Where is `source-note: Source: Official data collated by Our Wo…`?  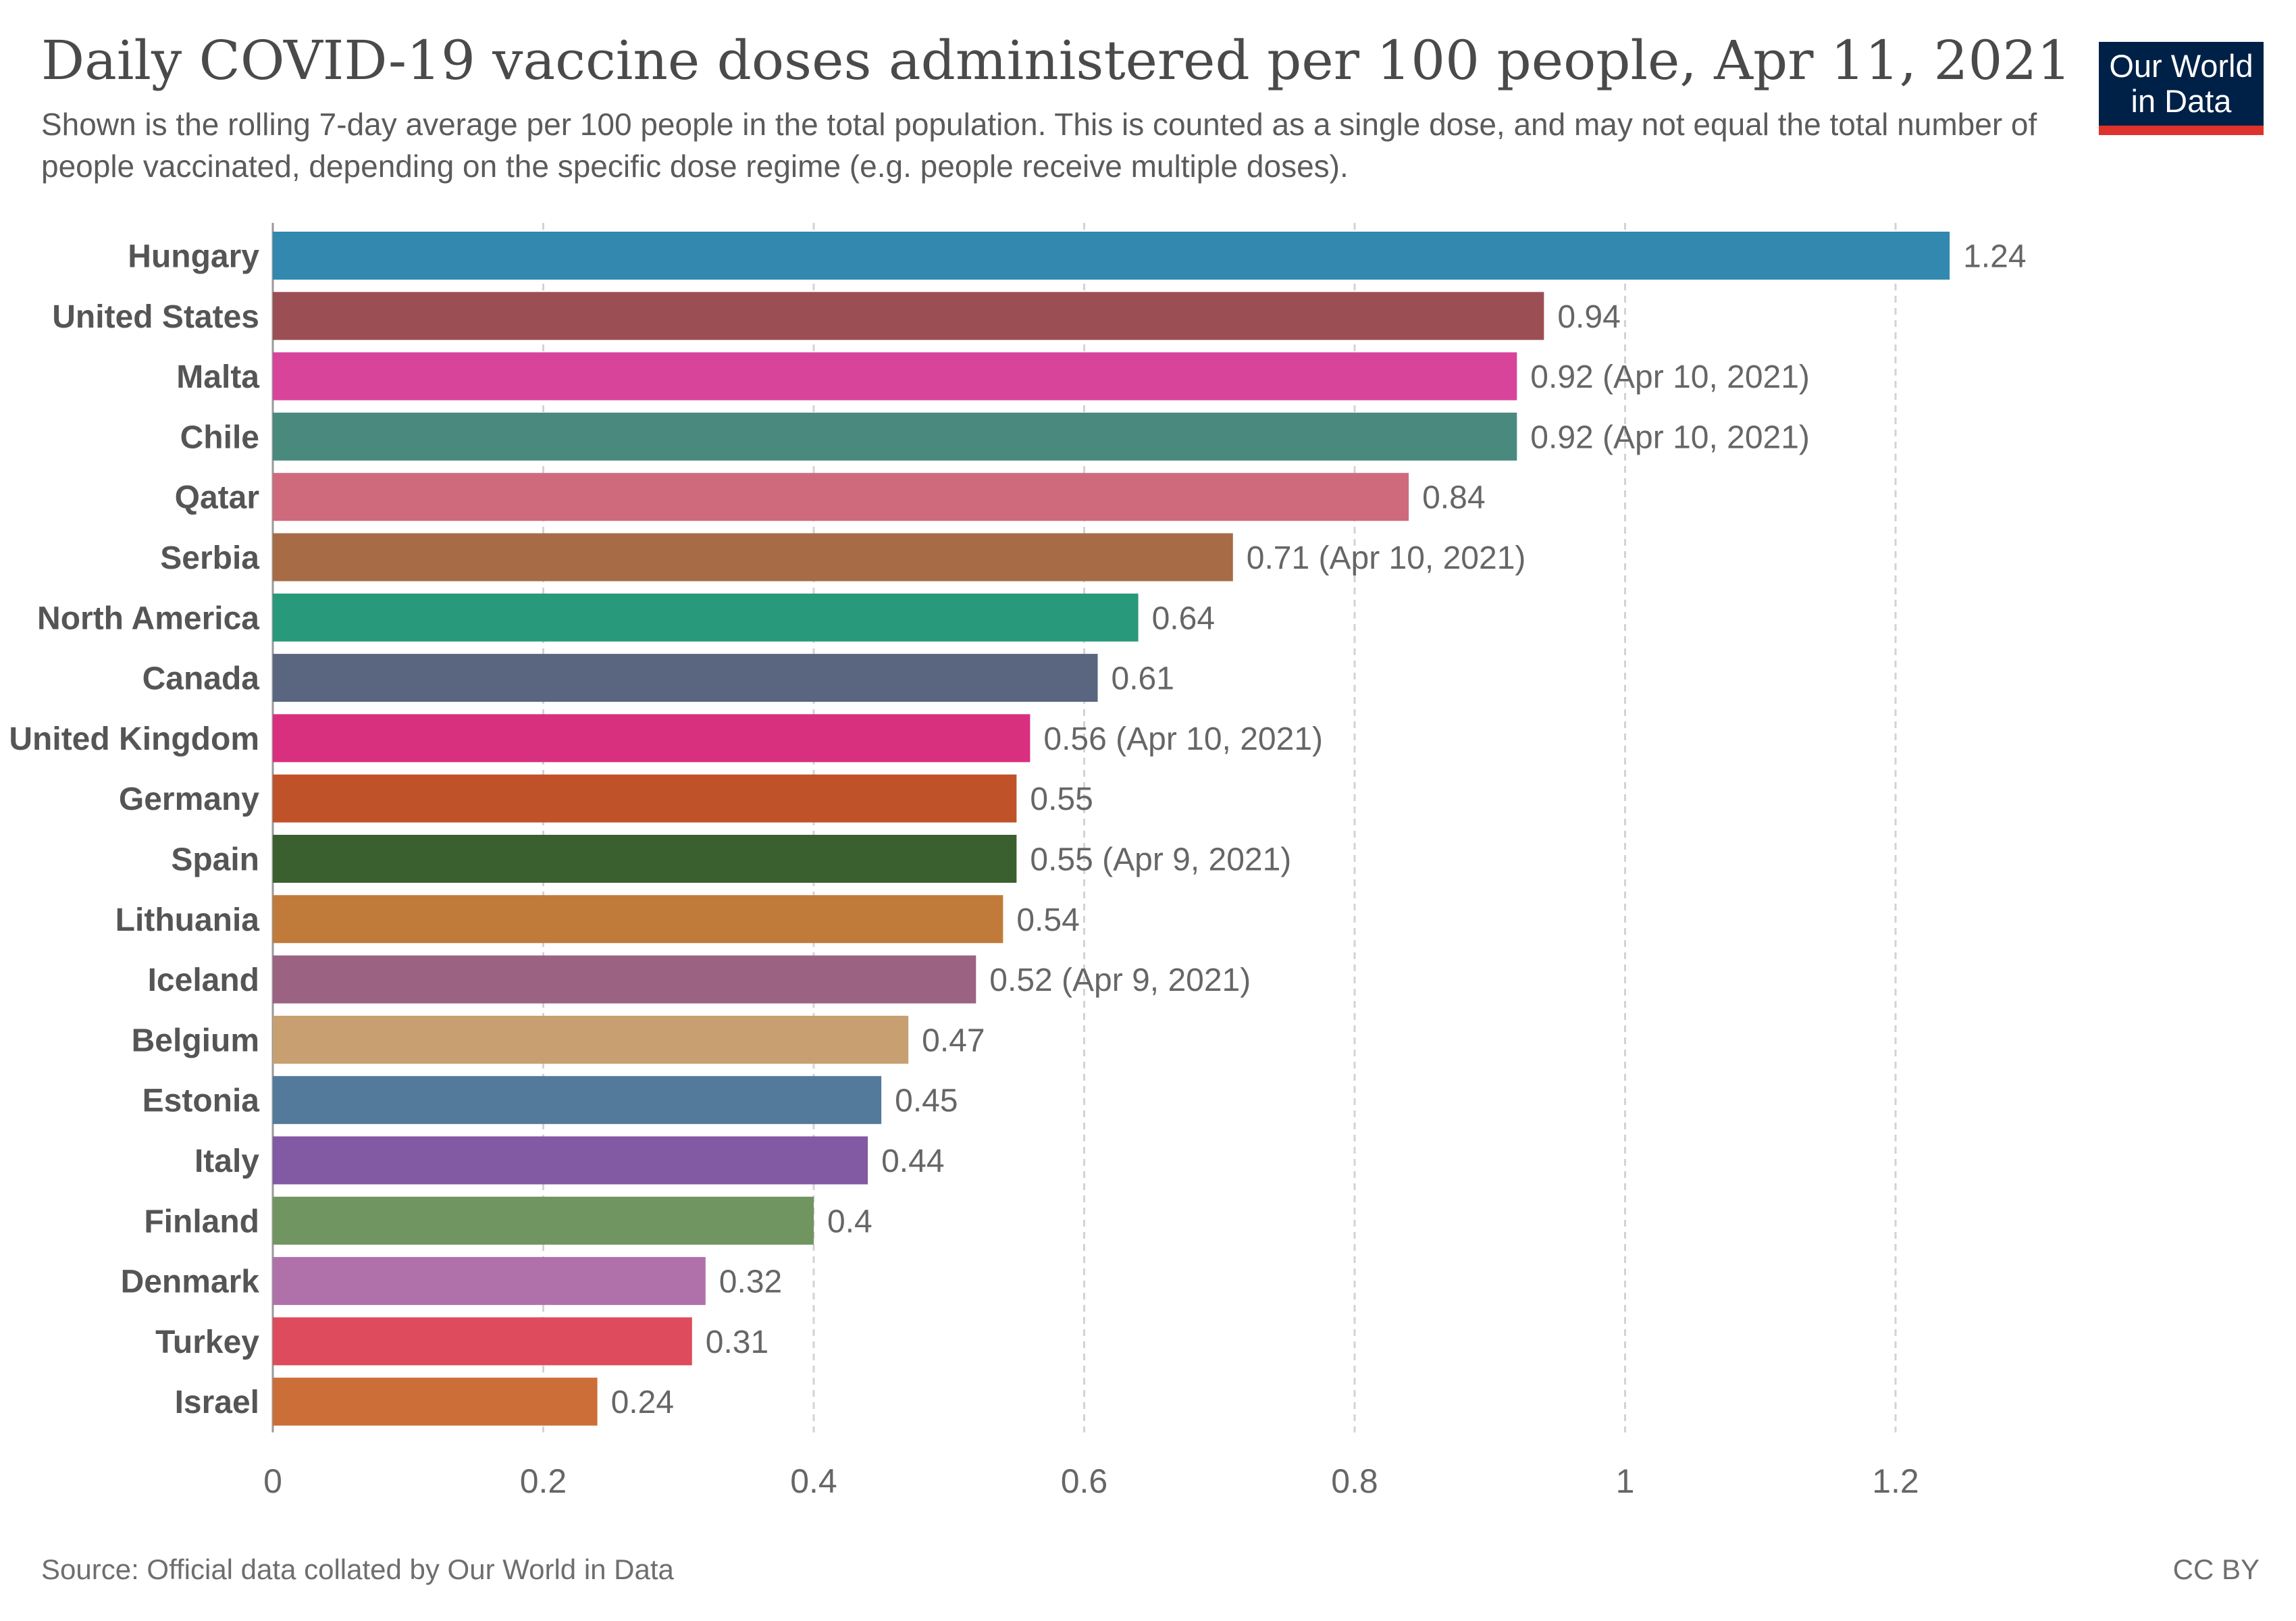 source-note: Source: Official data collated by Our Wo… is located at coordinates (357, 1569).